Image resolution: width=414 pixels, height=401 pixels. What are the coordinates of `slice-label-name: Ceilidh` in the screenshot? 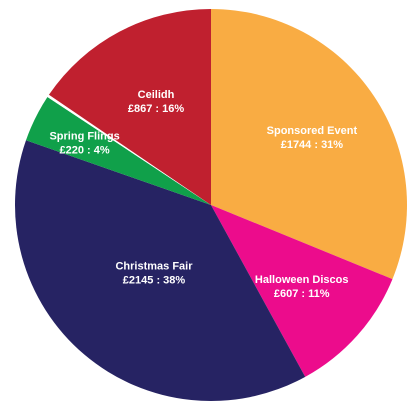 It's located at (156, 95).